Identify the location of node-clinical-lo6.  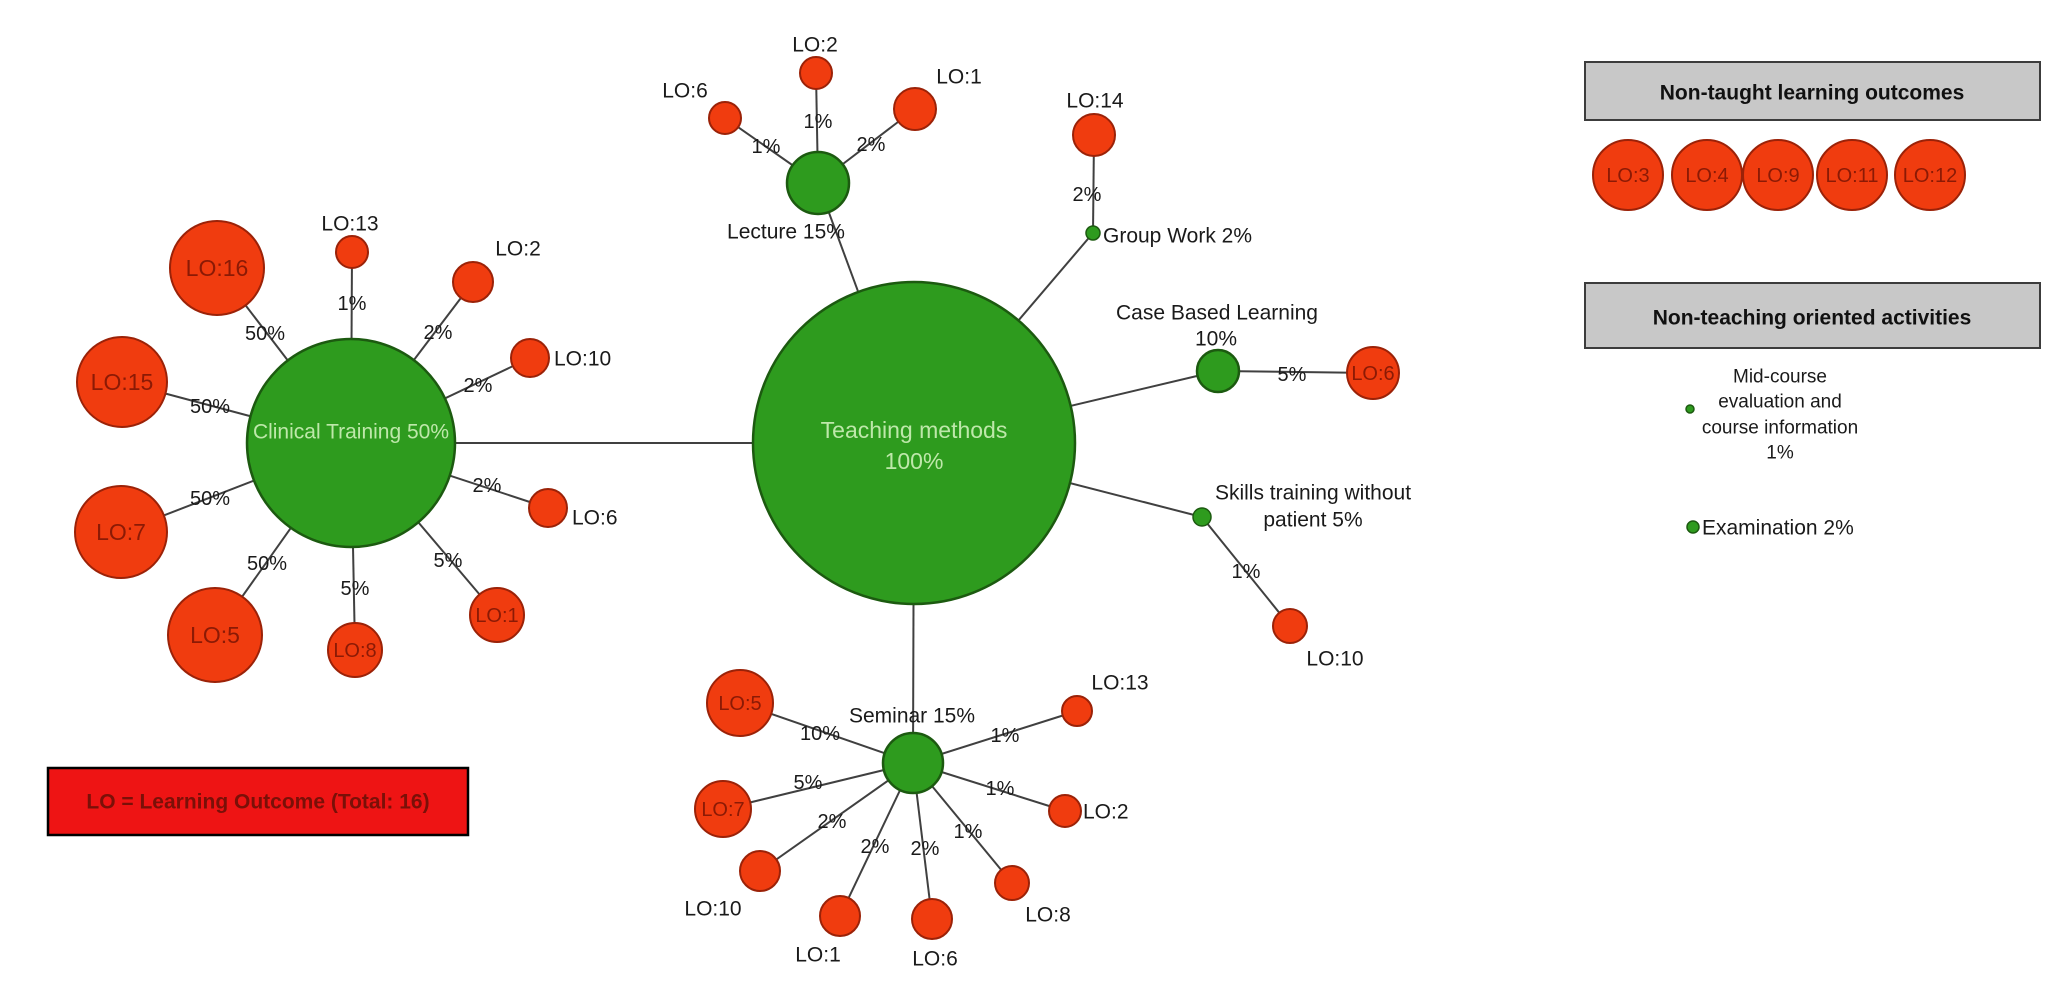
(548, 508).